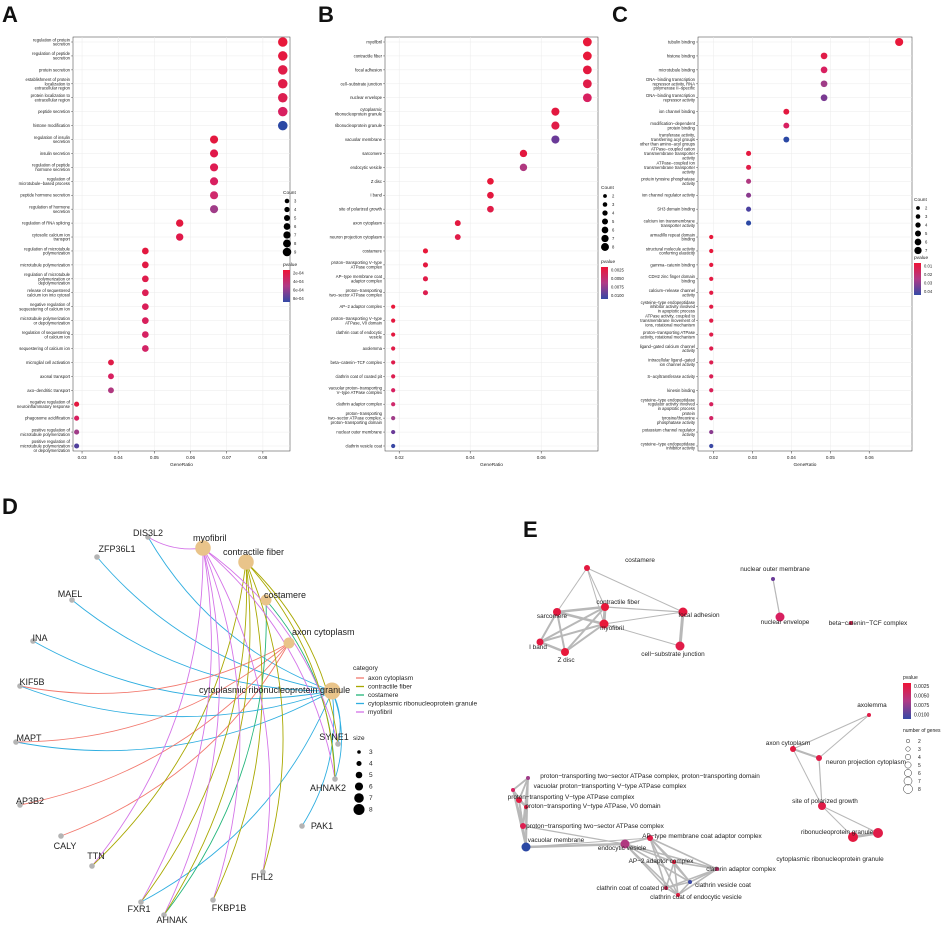 The width and height of the screenshot is (941, 937). I want to click on term-label: axon cytoplasm, so click(368, 223).